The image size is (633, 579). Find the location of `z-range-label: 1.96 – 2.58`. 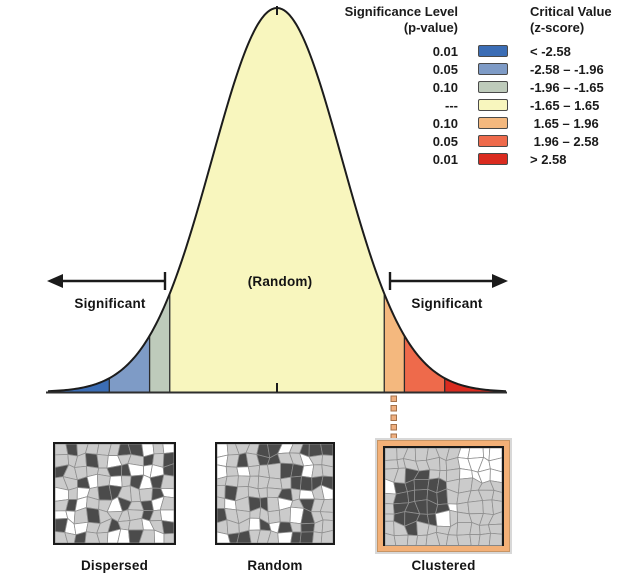

z-range-label: 1.96 – 2.58 is located at coordinates (564, 141).